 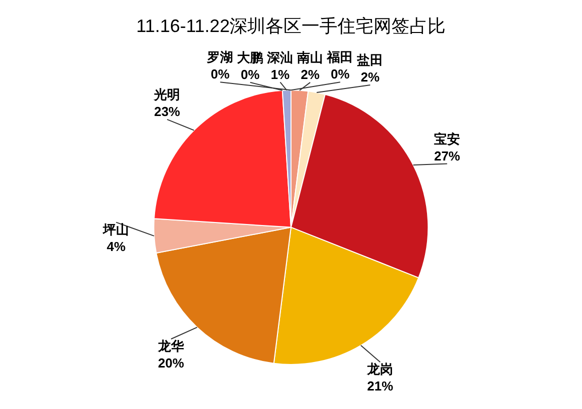 What do you see at coordinates (167, 111) in the screenshot?
I see `data-label: 23%` at bounding box center [167, 111].